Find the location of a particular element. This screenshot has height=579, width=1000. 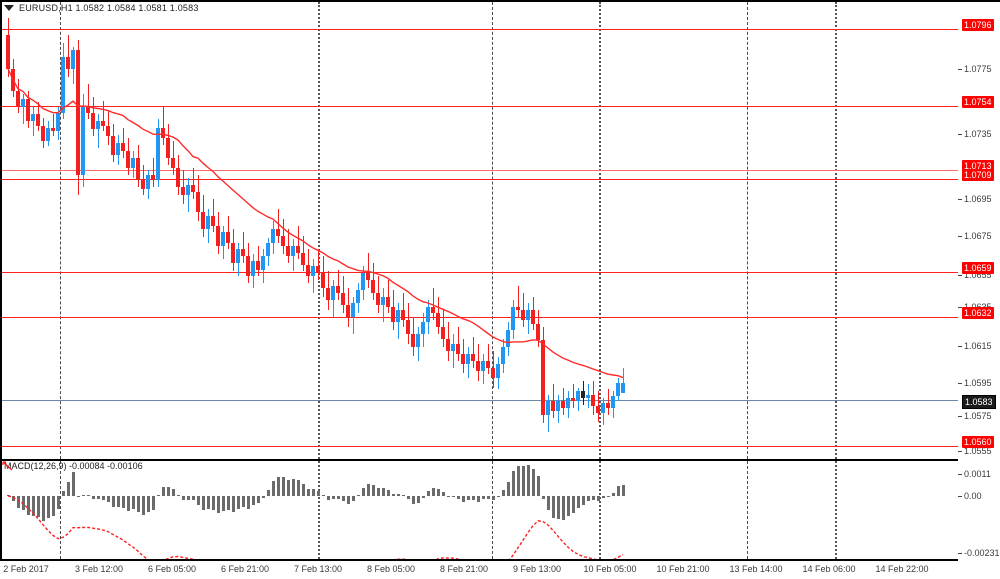

price-level-label: 1.0632 is located at coordinates (978, 313).